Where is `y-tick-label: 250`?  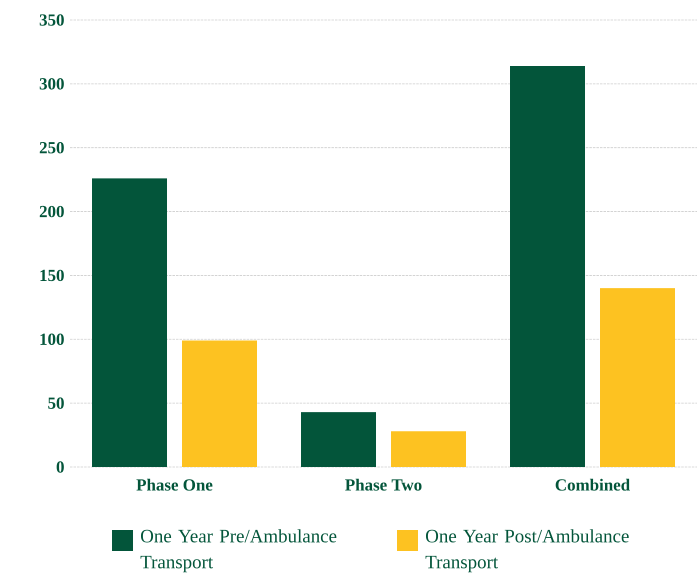 y-tick-label: 250 is located at coordinates (52, 148).